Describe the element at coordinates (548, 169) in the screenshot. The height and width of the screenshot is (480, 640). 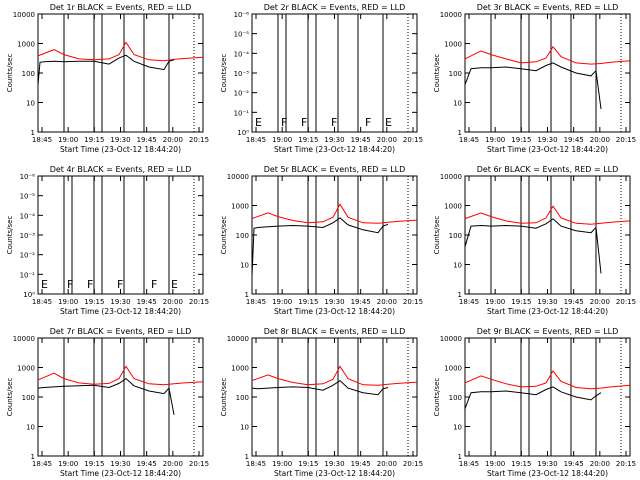
I see `panel-title: Det 6r BLACK = Events, RED = LLD` at that location.